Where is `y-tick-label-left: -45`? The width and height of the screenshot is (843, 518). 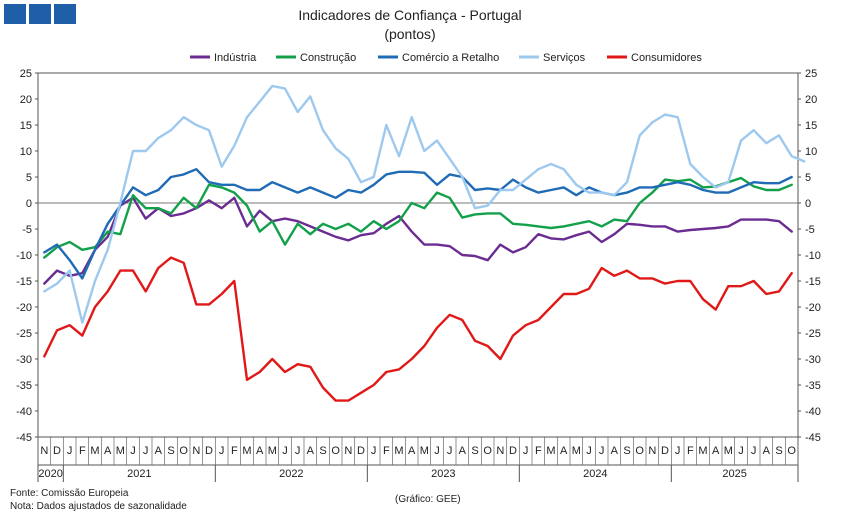
y-tick-label-left: -45 is located at coordinates (24, 438).